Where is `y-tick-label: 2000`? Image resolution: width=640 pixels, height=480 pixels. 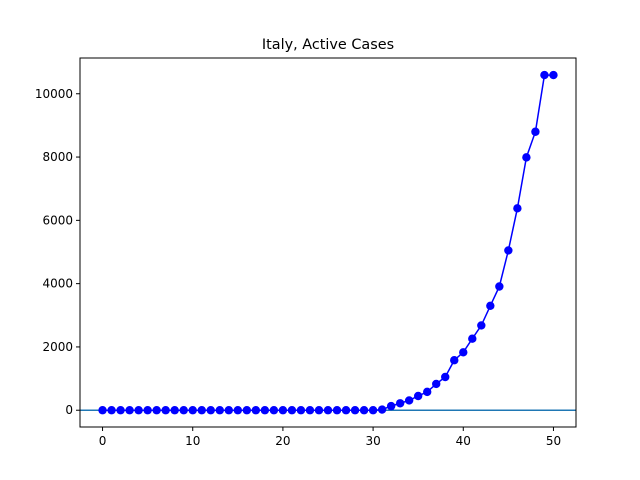
y-tick-label: 2000 is located at coordinates (57, 347).